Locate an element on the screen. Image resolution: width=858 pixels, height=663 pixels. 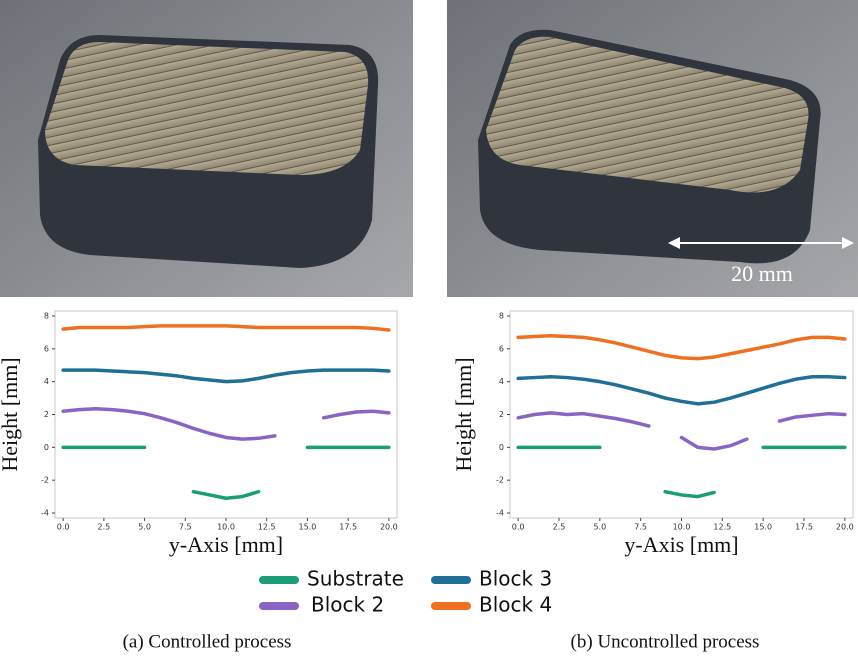
legend-label: Block 4 is located at coordinates (515, 605).